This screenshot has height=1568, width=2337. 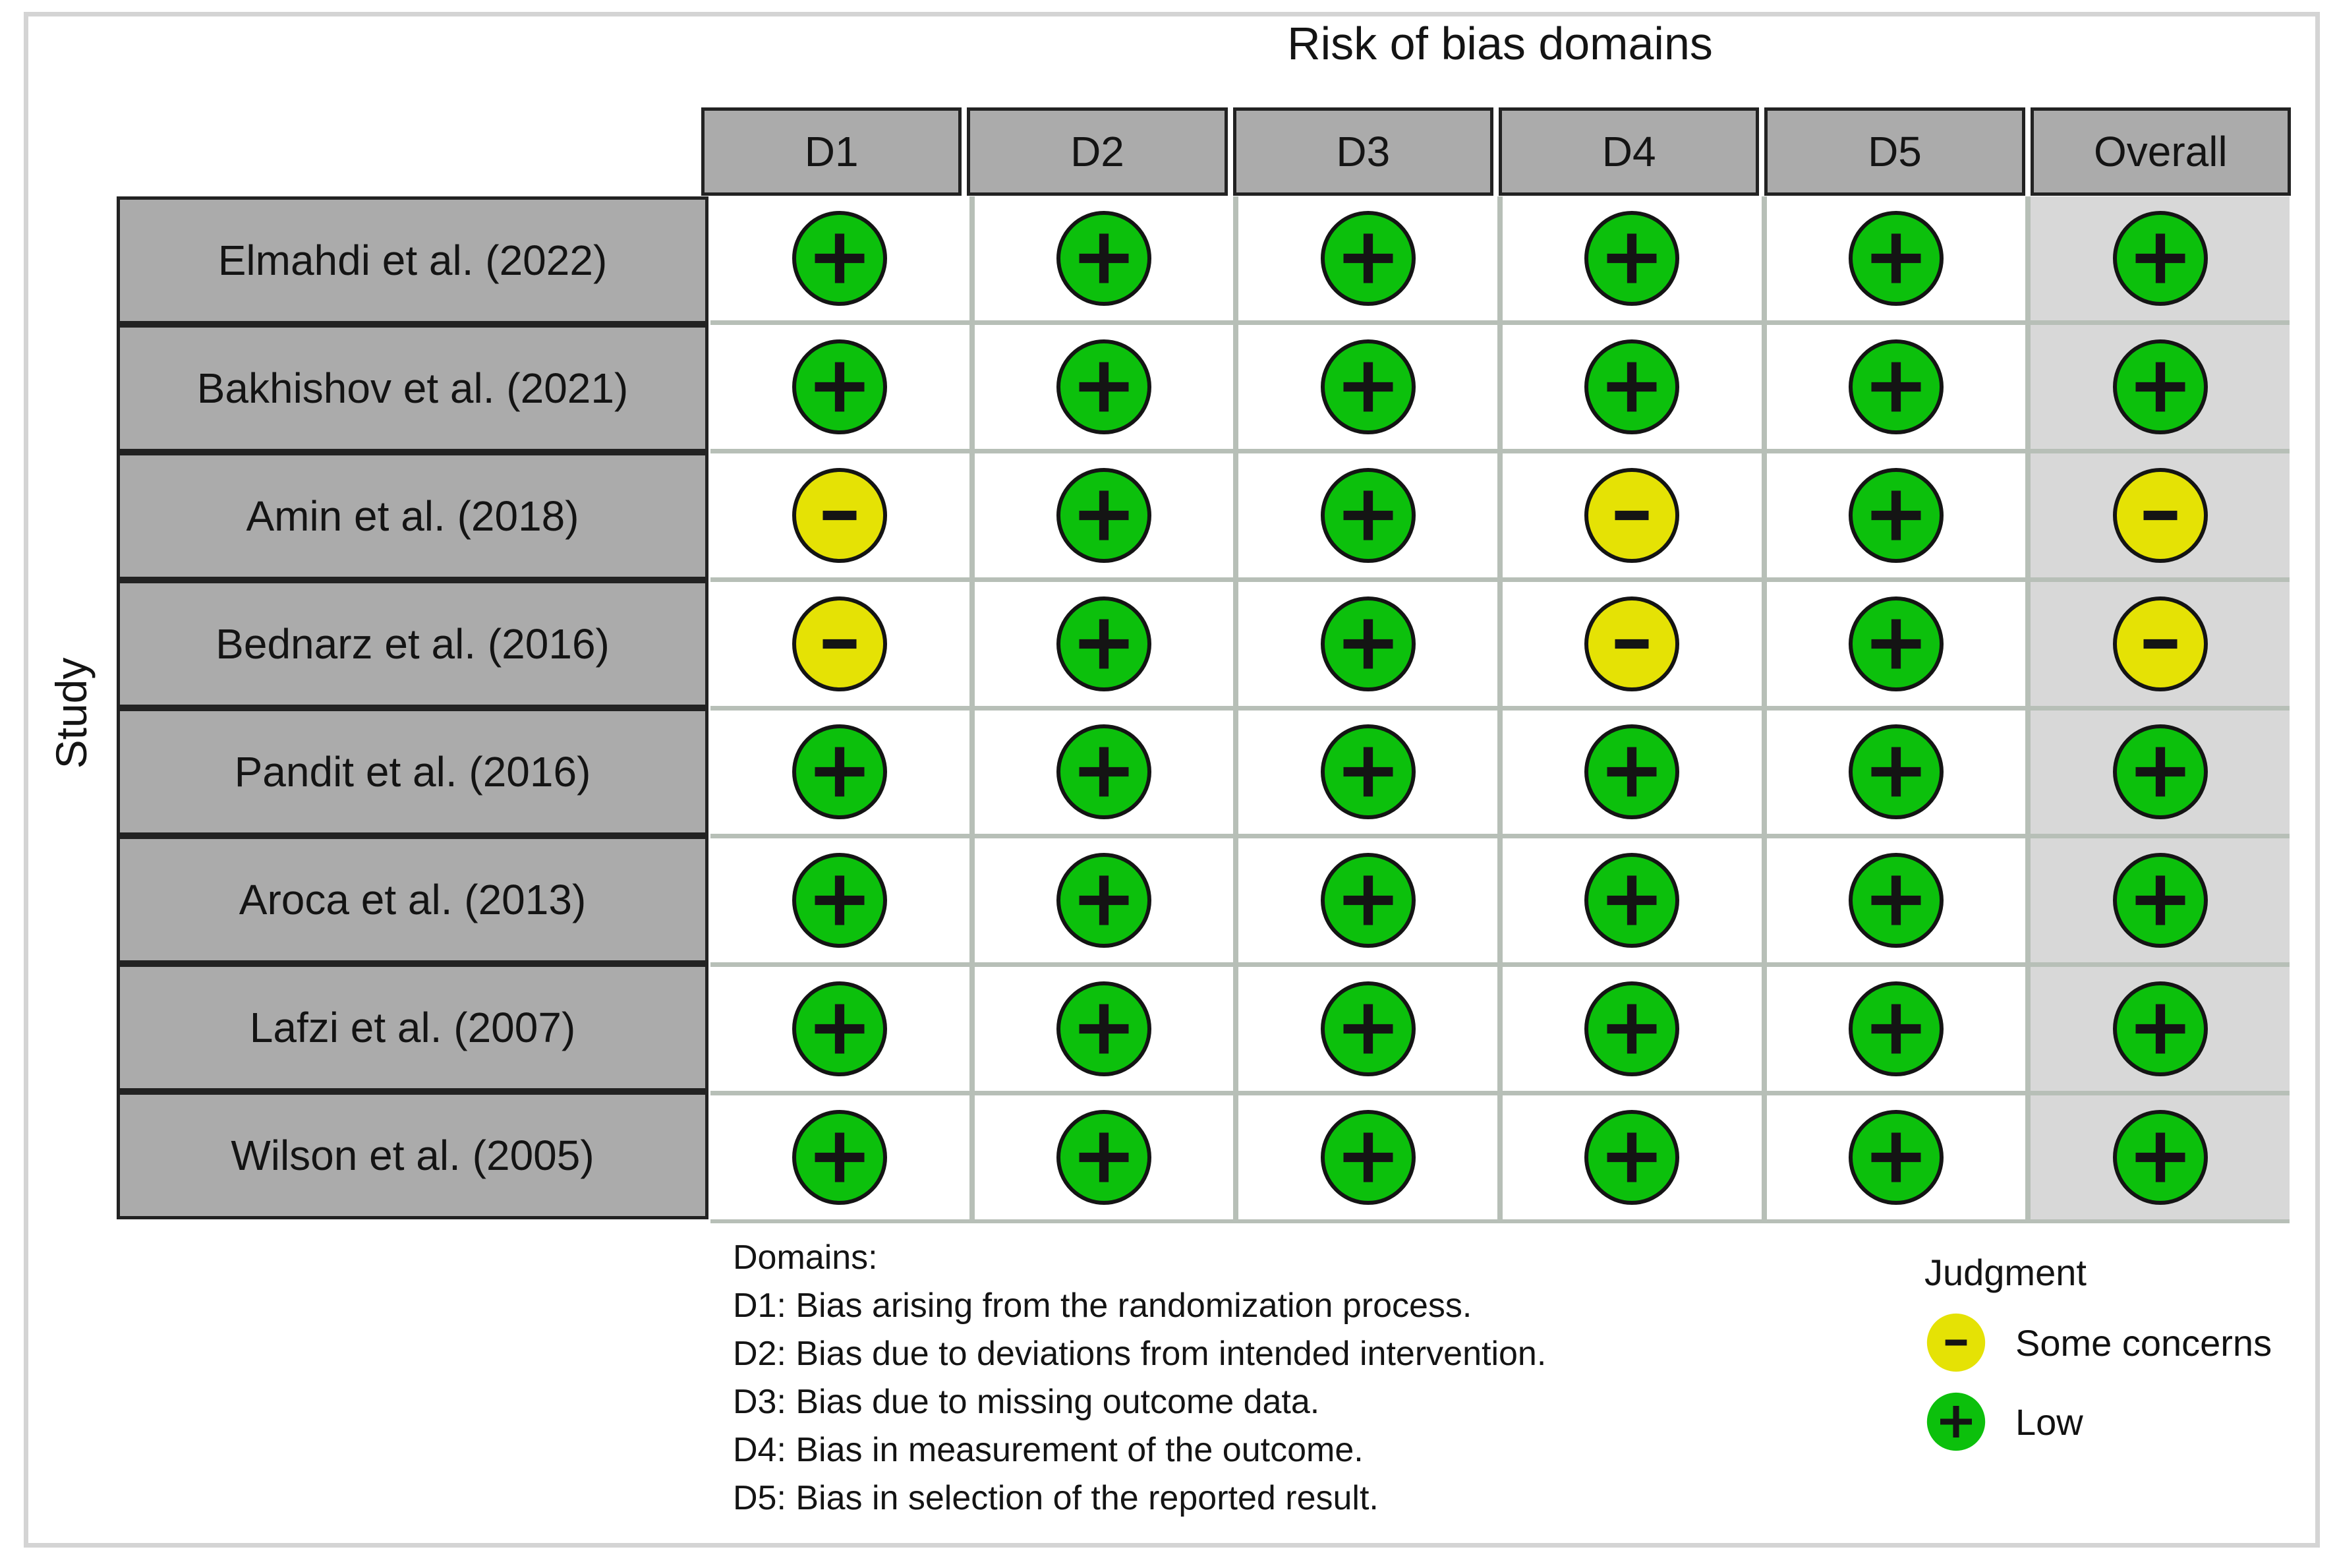 I want to click on column-header-d2: D2, so click(x=1098, y=151).